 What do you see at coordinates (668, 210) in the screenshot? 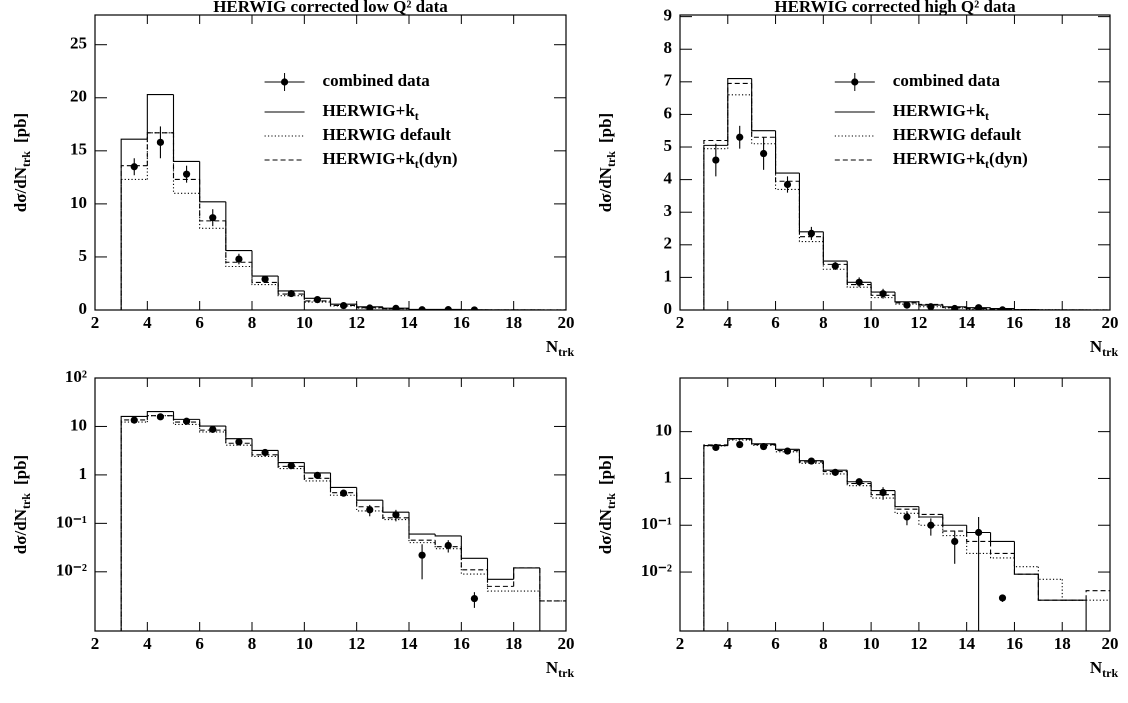
I see `y-tick-label: 3` at bounding box center [668, 210].